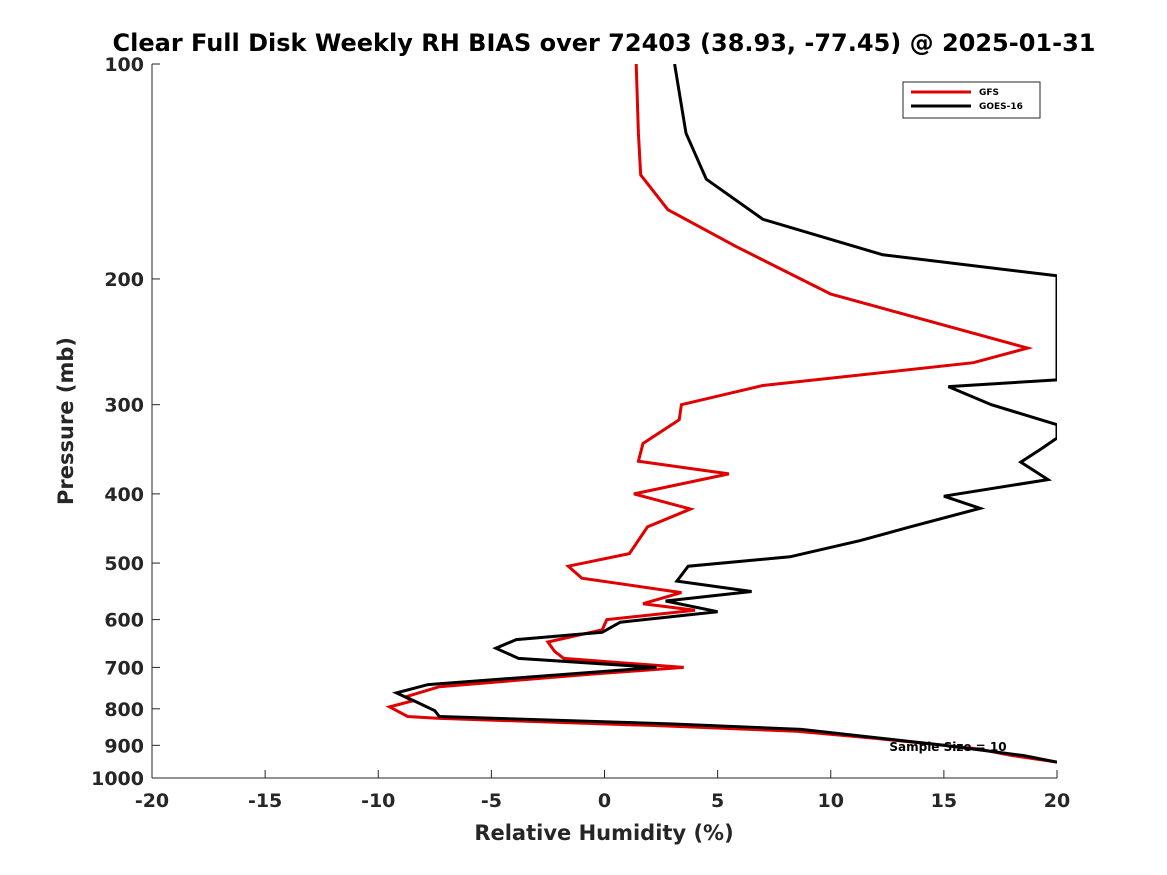 The image size is (1167, 875). I want to click on y-tick-label: 700, so click(124, 668).